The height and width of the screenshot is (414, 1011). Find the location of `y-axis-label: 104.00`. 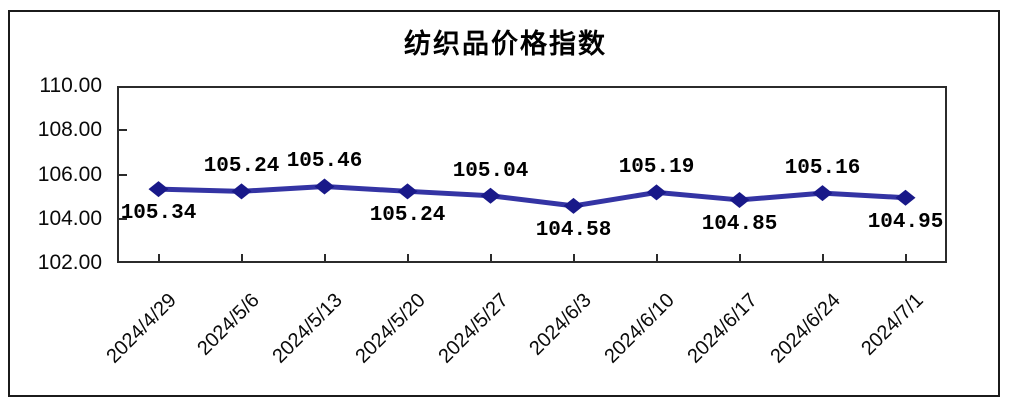

y-axis-label: 104.00 is located at coordinates (69, 218).